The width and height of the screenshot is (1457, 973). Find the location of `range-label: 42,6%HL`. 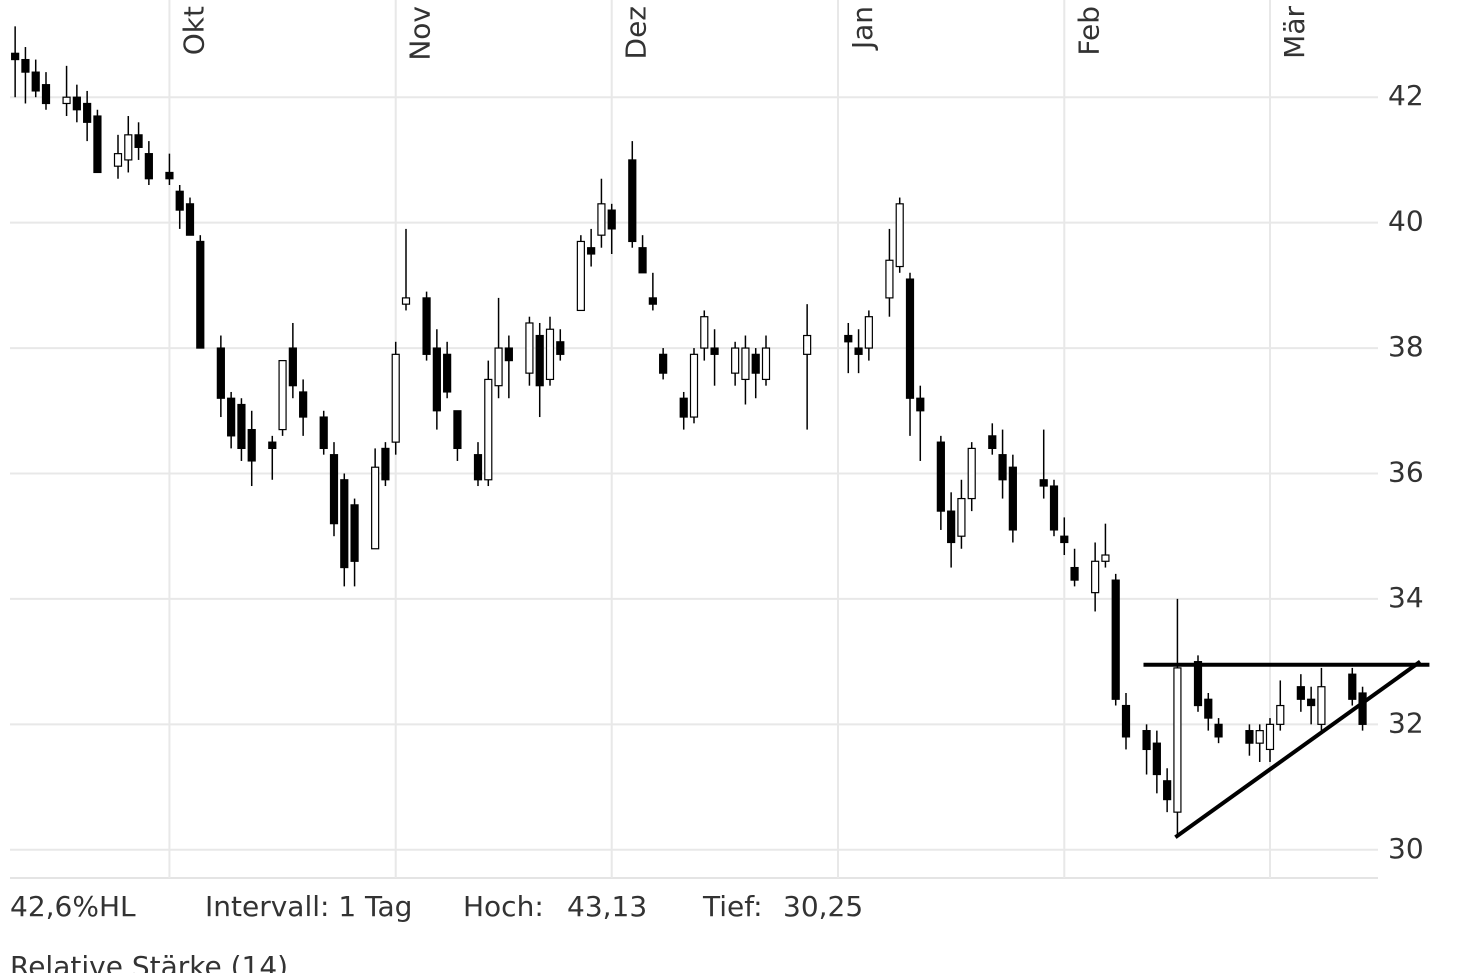

range-label: 42,6%HL is located at coordinates (73, 906).